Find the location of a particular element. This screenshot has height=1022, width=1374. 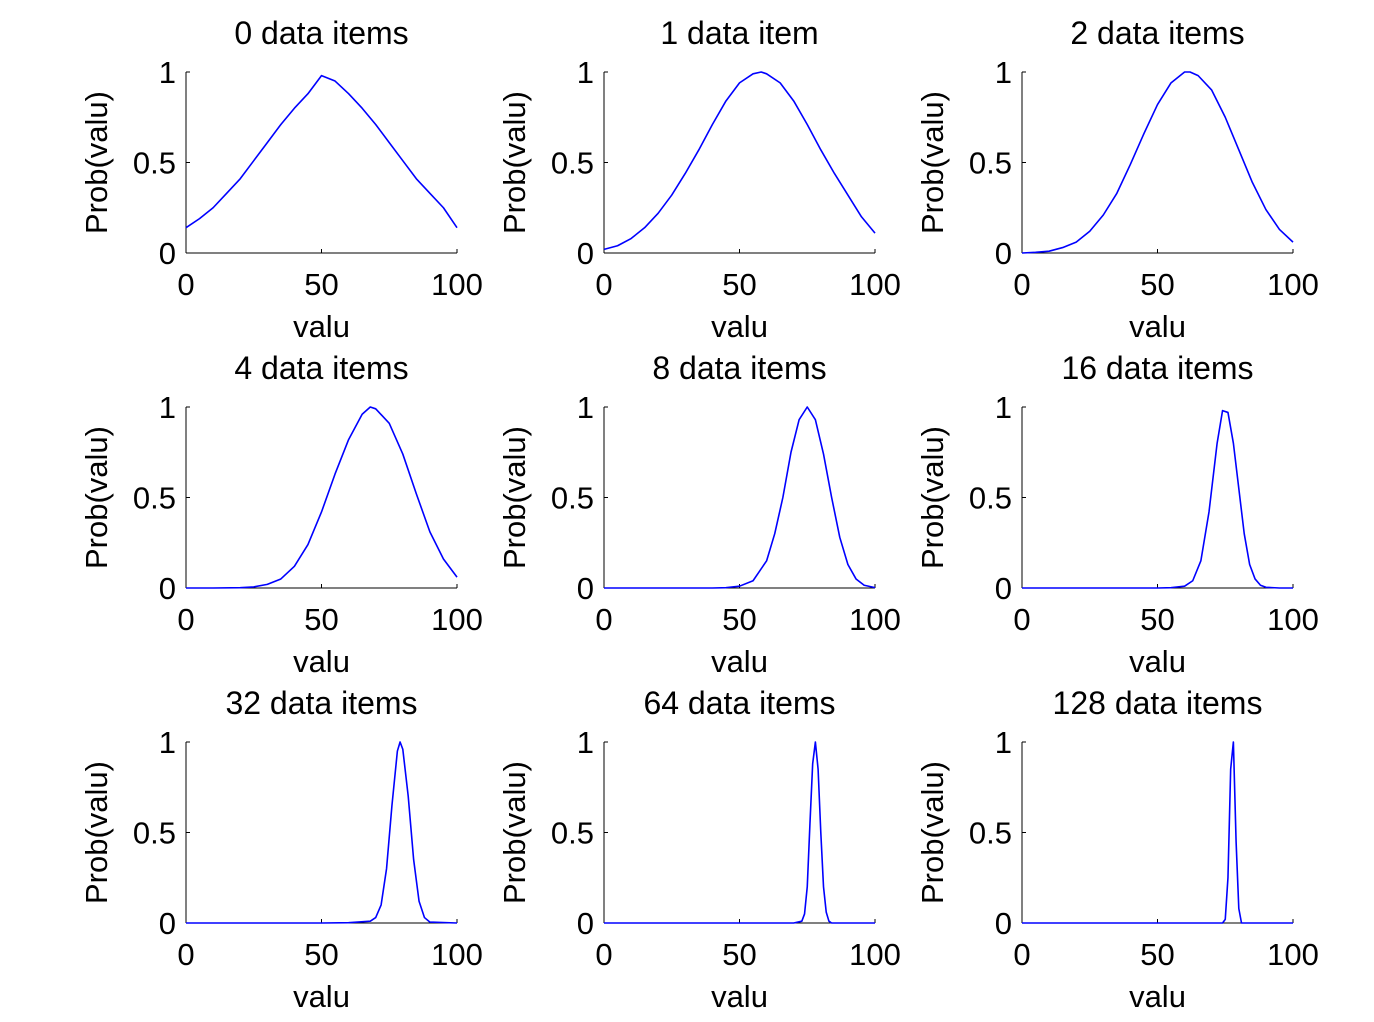

subplot-title: 0 data items is located at coordinates (321, 33).